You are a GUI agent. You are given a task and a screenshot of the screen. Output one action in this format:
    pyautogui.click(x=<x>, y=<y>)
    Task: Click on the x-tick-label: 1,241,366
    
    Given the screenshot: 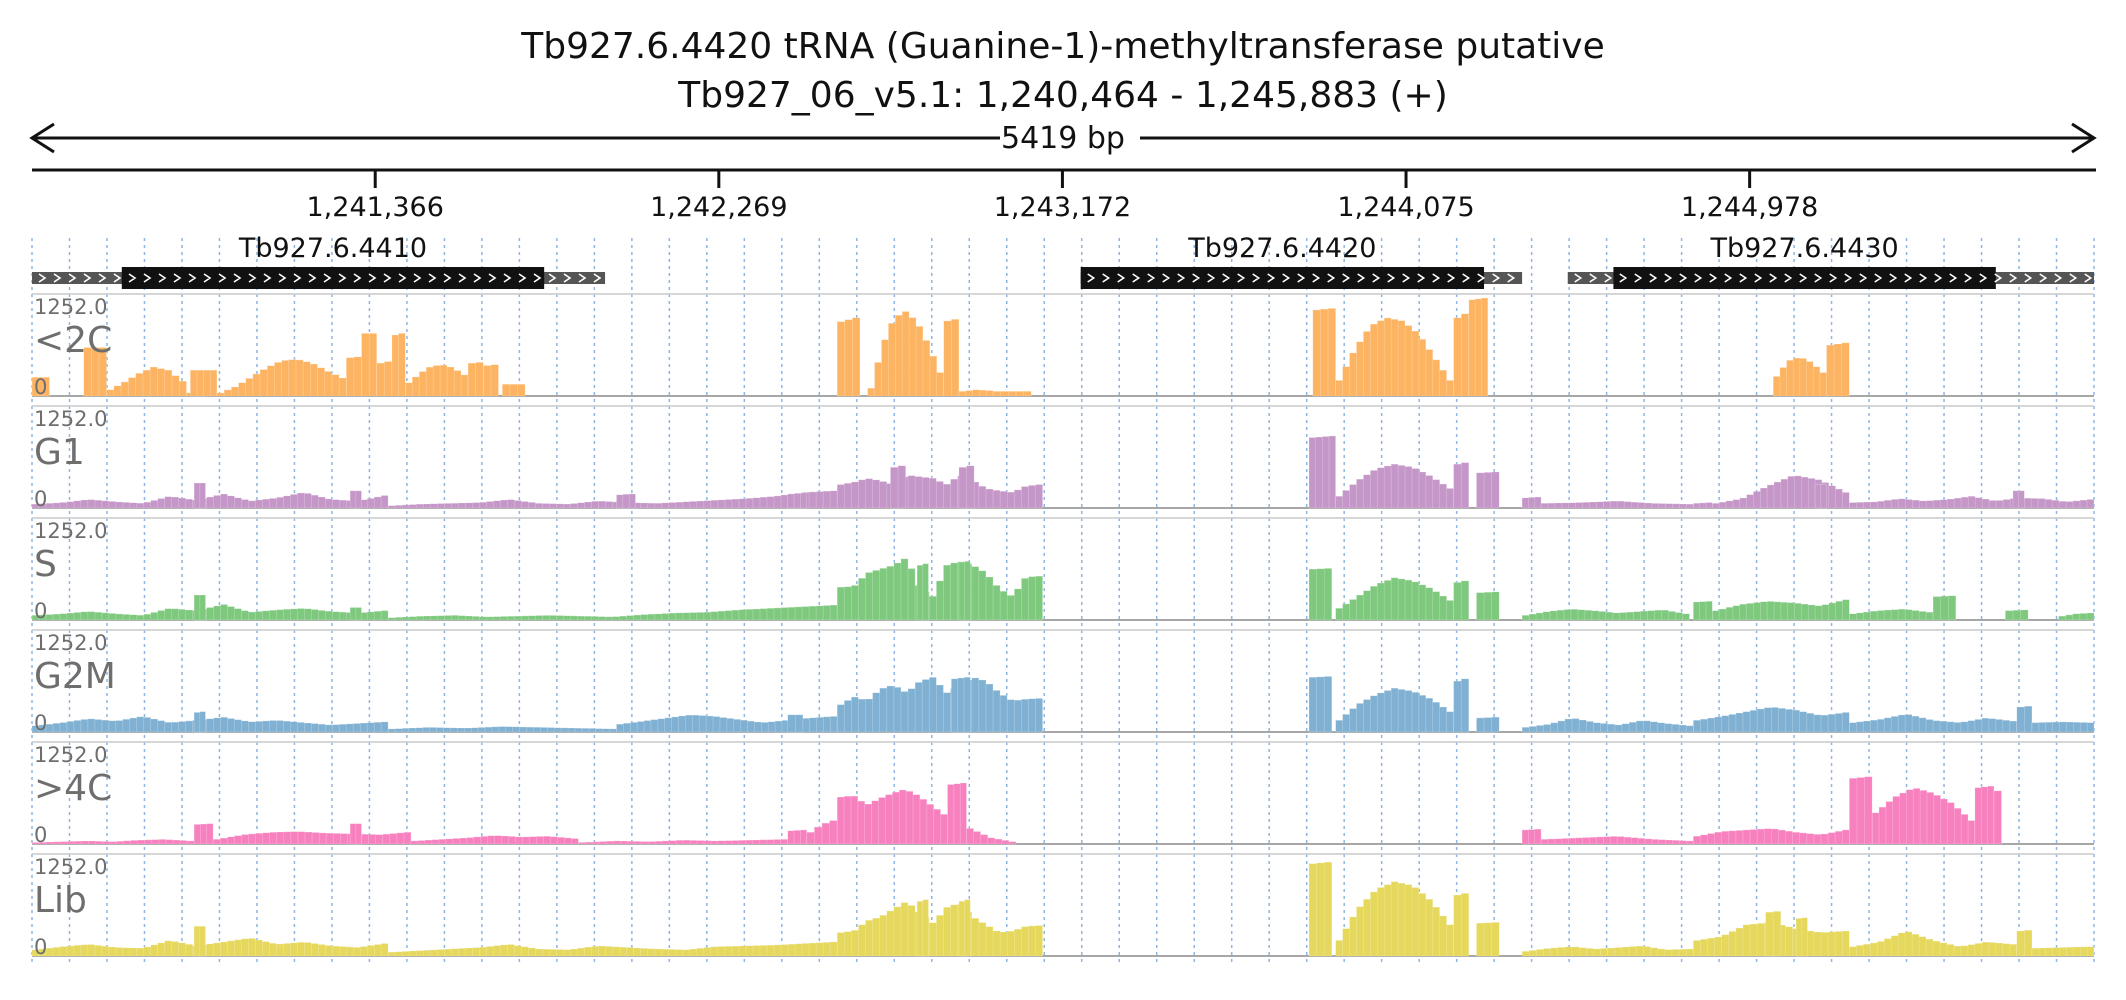 What is the action you would take?
    pyautogui.click(x=375, y=207)
    